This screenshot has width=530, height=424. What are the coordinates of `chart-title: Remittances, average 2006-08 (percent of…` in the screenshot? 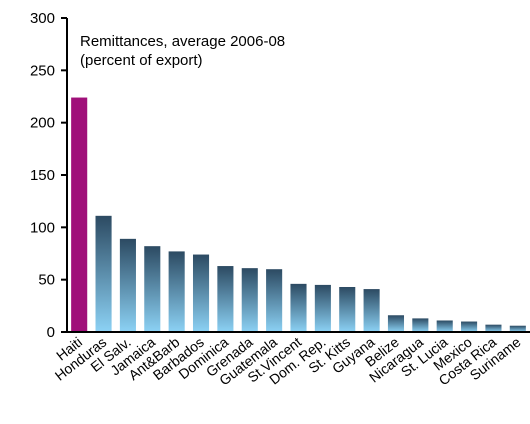 It's located at (182, 51).